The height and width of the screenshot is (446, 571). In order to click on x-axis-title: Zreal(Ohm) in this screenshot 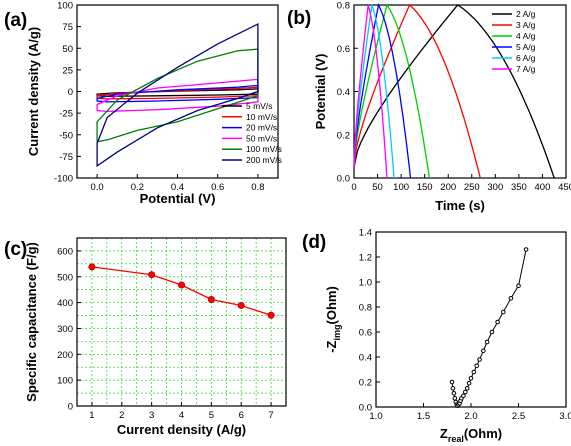, I will do `click(471, 435)`.